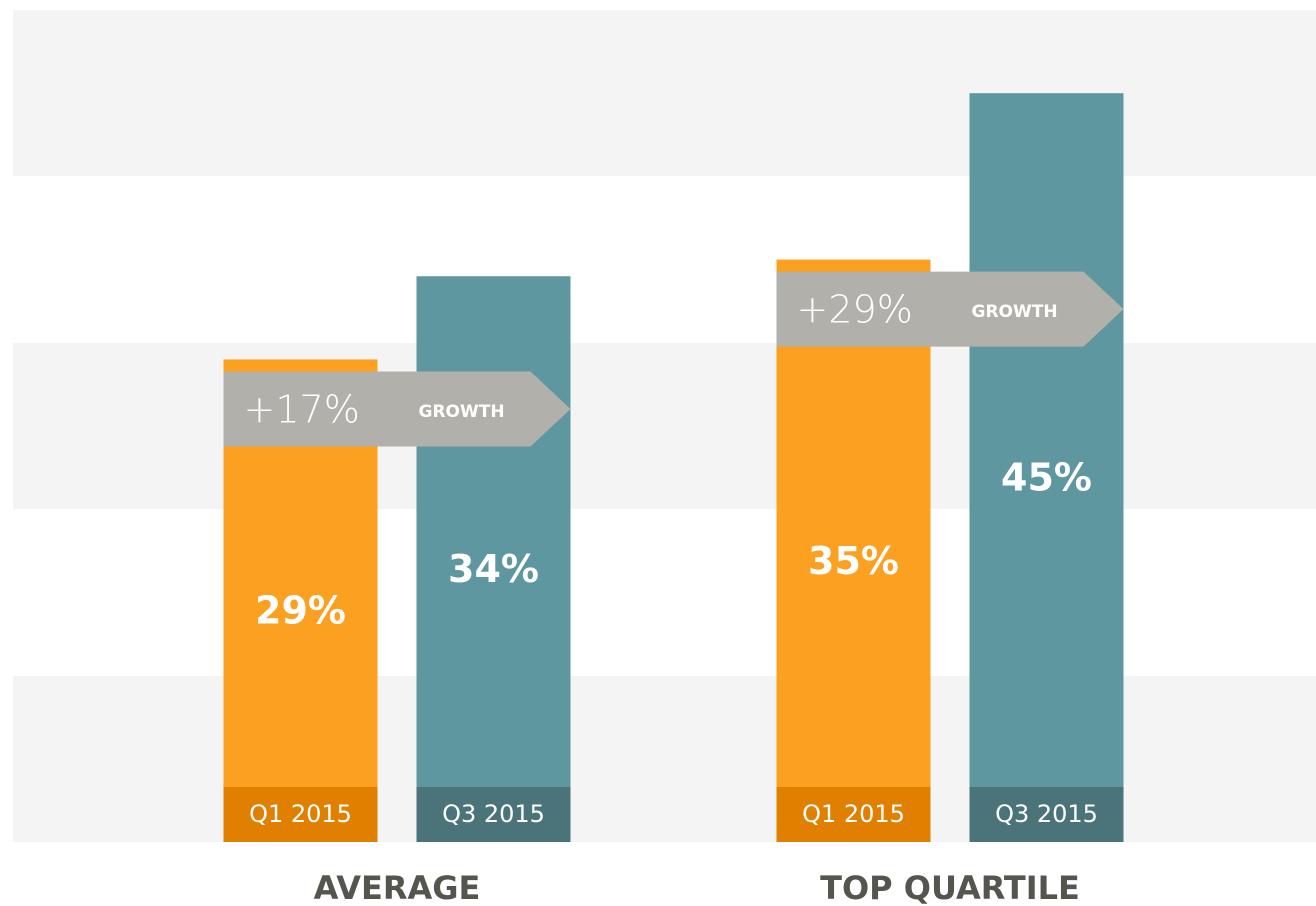 The height and width of the screenshot is (906, 1316). Describe the element at coordinates (950, 887) in the screenshot. I see `category-label: TOP QUARTILE` at that location.